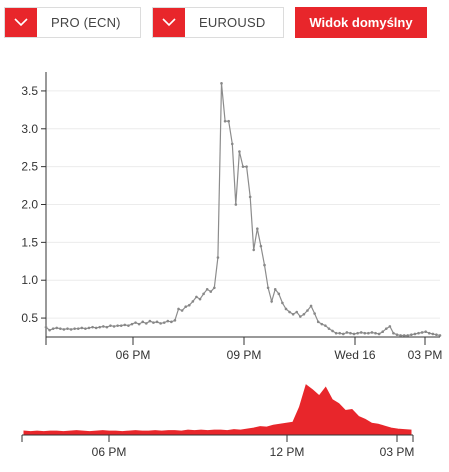  I want to click on symbol-label: EUROUSD, so click(232, 22).